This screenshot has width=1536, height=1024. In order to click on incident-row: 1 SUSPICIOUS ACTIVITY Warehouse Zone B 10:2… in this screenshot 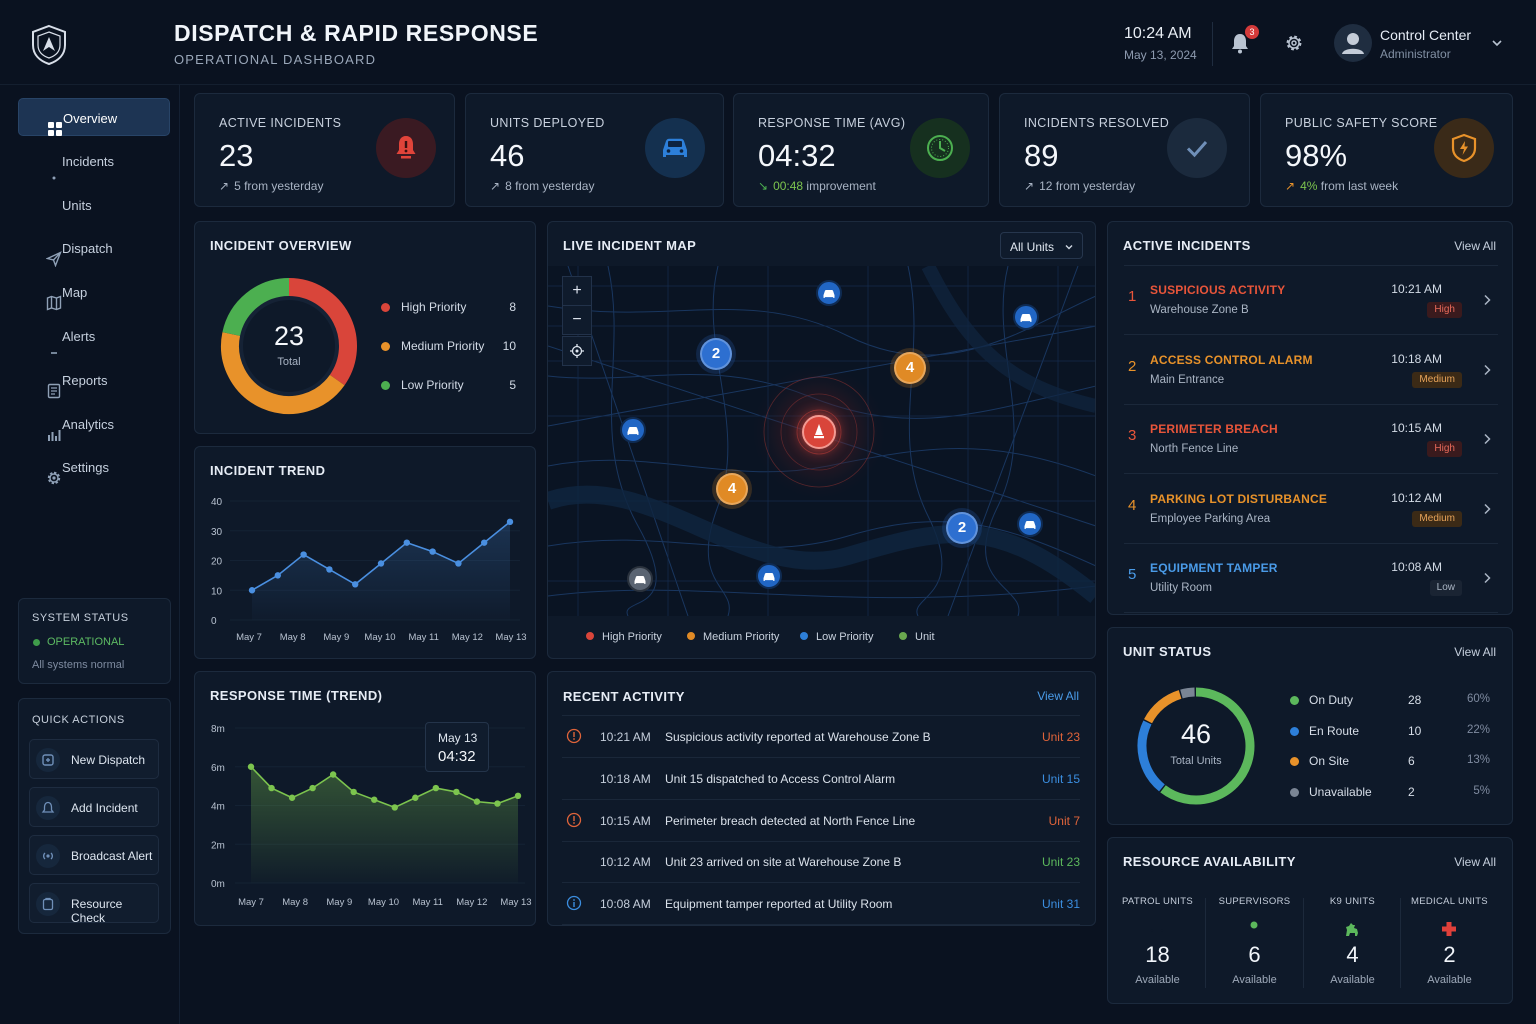, I will do `click(1311, 300)`.